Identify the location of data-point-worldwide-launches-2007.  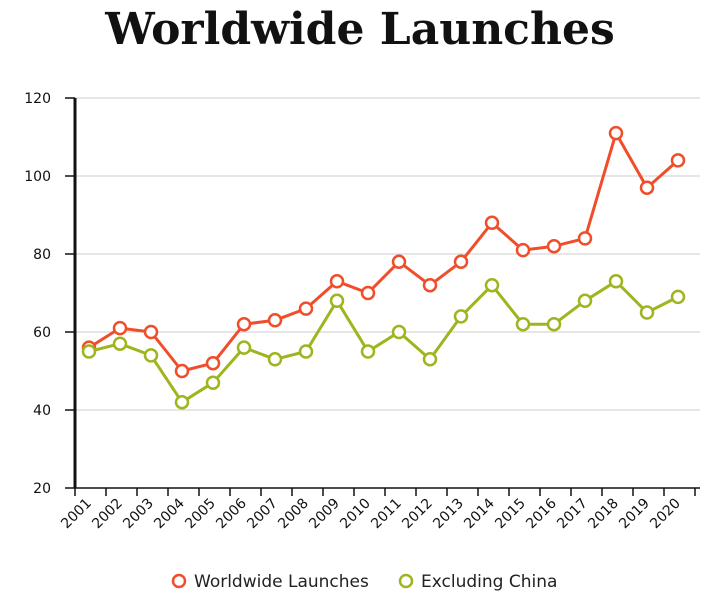
(275, 320).